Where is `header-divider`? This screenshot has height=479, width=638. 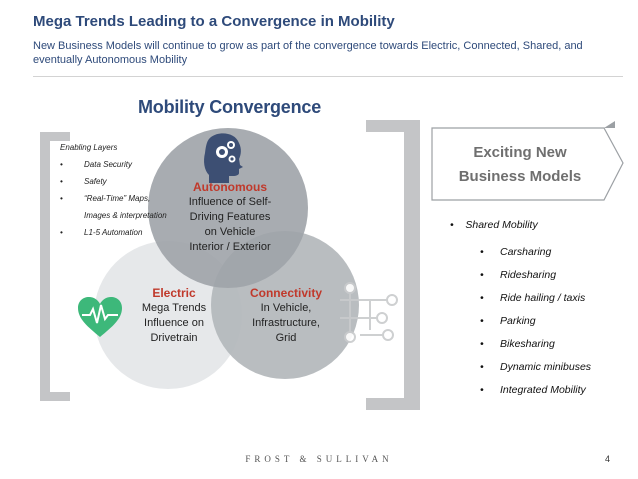
header-divider is located at coordinates (328, 76).